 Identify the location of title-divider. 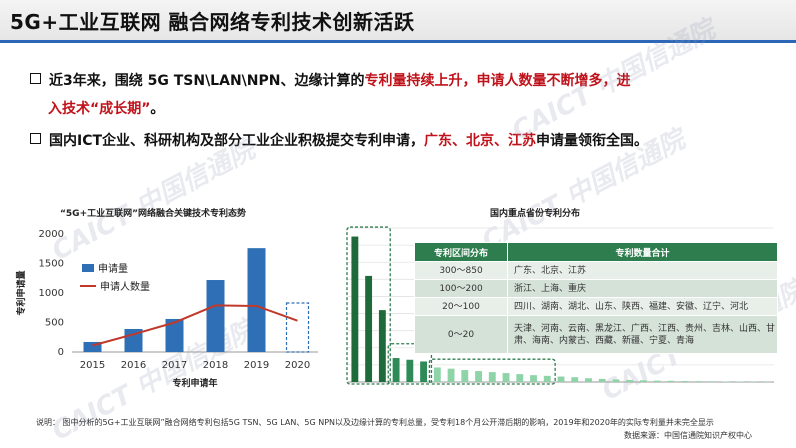
(398, 41).